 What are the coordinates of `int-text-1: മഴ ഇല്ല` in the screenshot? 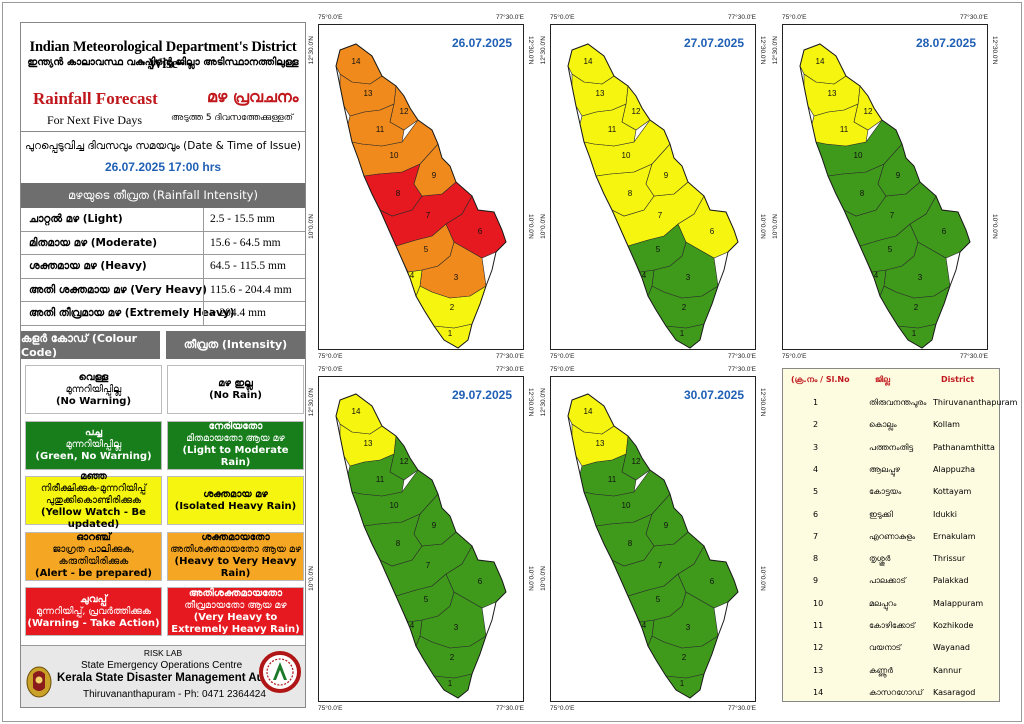 It's located at (235, 383).